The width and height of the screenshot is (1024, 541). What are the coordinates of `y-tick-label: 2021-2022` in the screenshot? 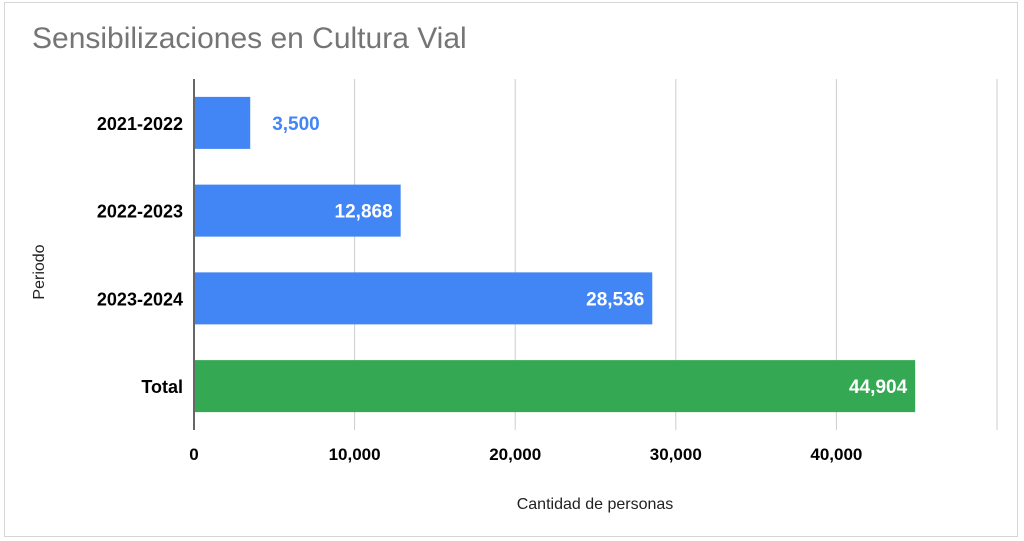 It's located at (140, 124).